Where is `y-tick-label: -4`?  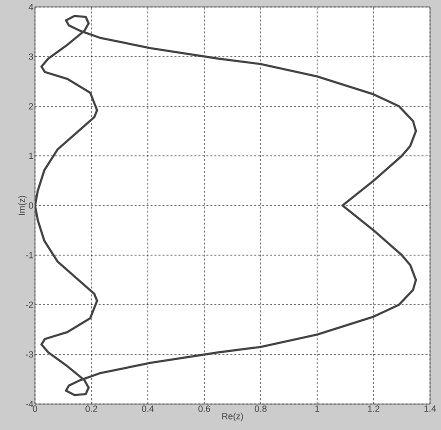
y-tick-label: -4 is located at coordinates (30, 404).